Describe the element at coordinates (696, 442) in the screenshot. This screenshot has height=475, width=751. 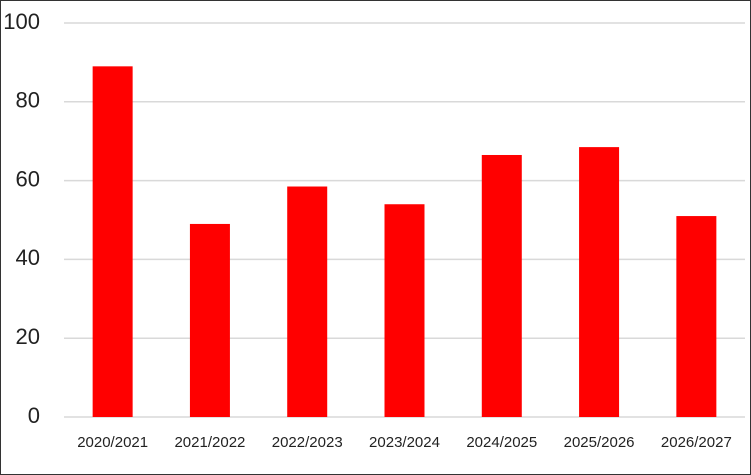
I see `x-tick-label: 2026/2027` at that location.